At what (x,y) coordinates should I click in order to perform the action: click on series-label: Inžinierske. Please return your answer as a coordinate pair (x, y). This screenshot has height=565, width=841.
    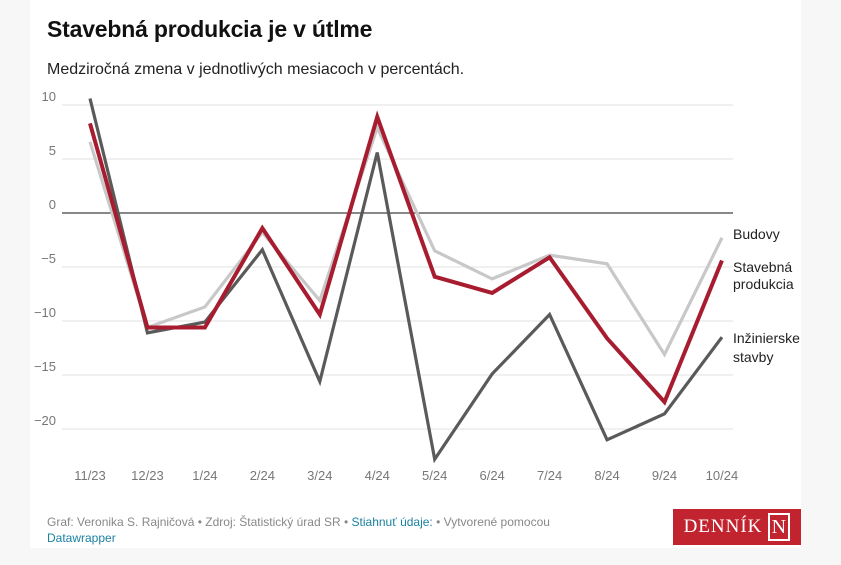
    Looking at the image, I should click on (766, 338).